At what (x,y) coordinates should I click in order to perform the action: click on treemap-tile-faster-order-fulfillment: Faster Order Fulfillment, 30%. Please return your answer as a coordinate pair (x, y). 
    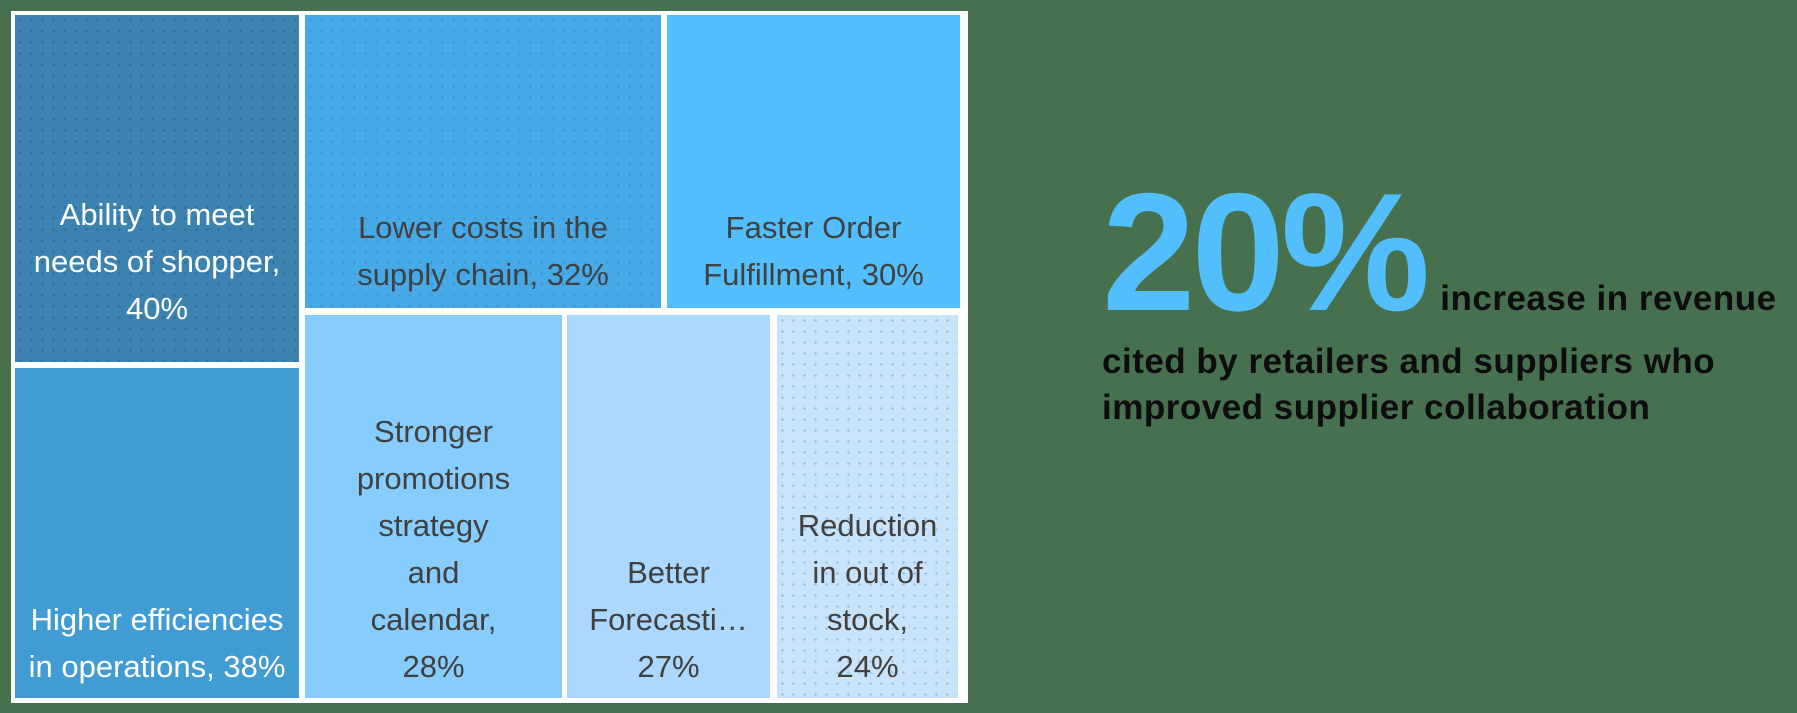
    Looking at the image, I should click on (813, 161).